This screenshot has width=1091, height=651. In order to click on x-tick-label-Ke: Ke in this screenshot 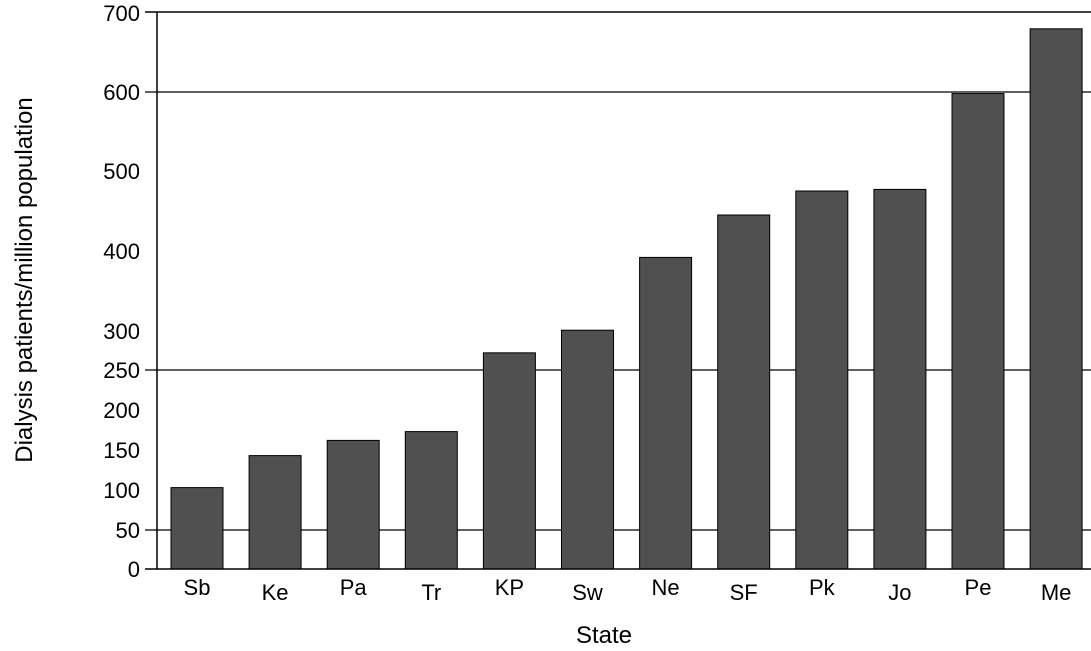, I will do `click(275, 592)`.